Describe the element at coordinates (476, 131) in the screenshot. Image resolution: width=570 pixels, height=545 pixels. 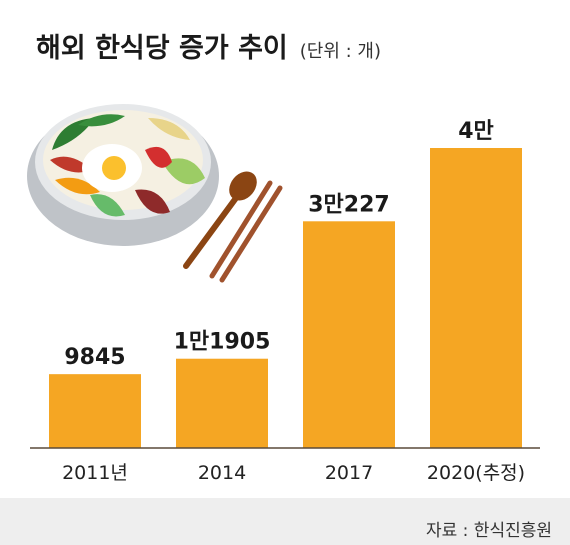
I see `value-label-3: 4만` at that location.